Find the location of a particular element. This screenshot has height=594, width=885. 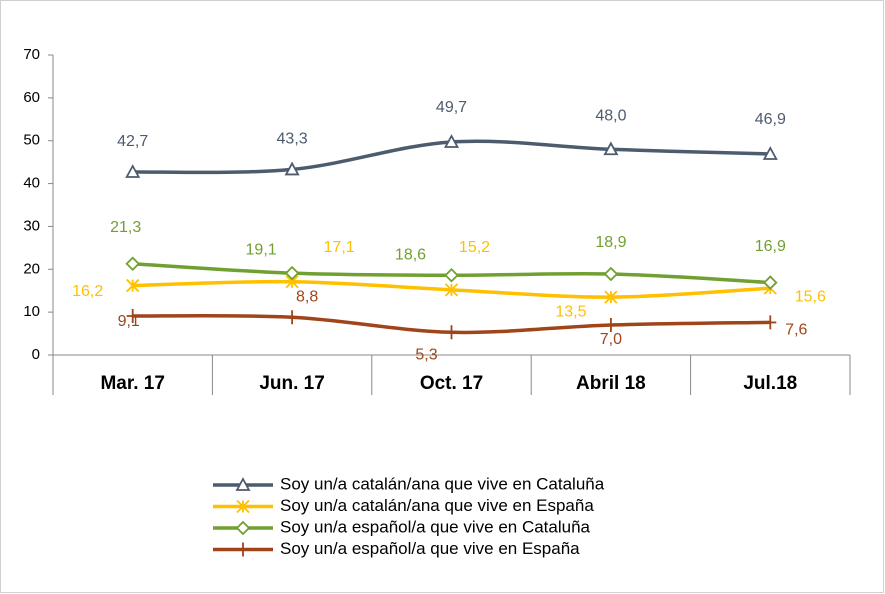

data-label: 48,0 is located at coordinates (610, 116).